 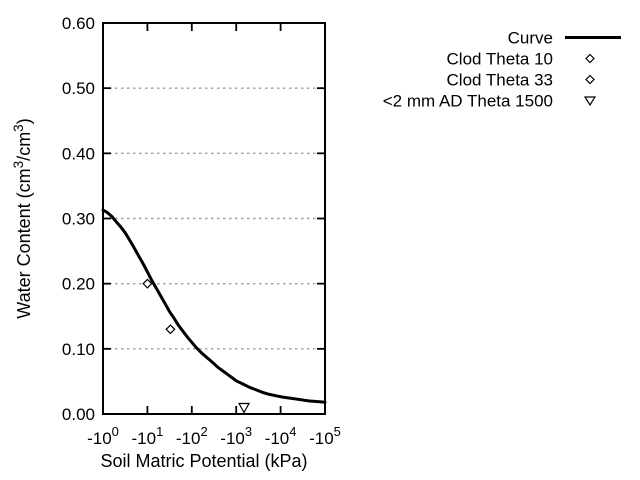 What do you see at coordinates (22, 218) in the screenshot?
I see `y-axis-label: Water Content (cm3/cm3)` at bounding box center [22, 218].